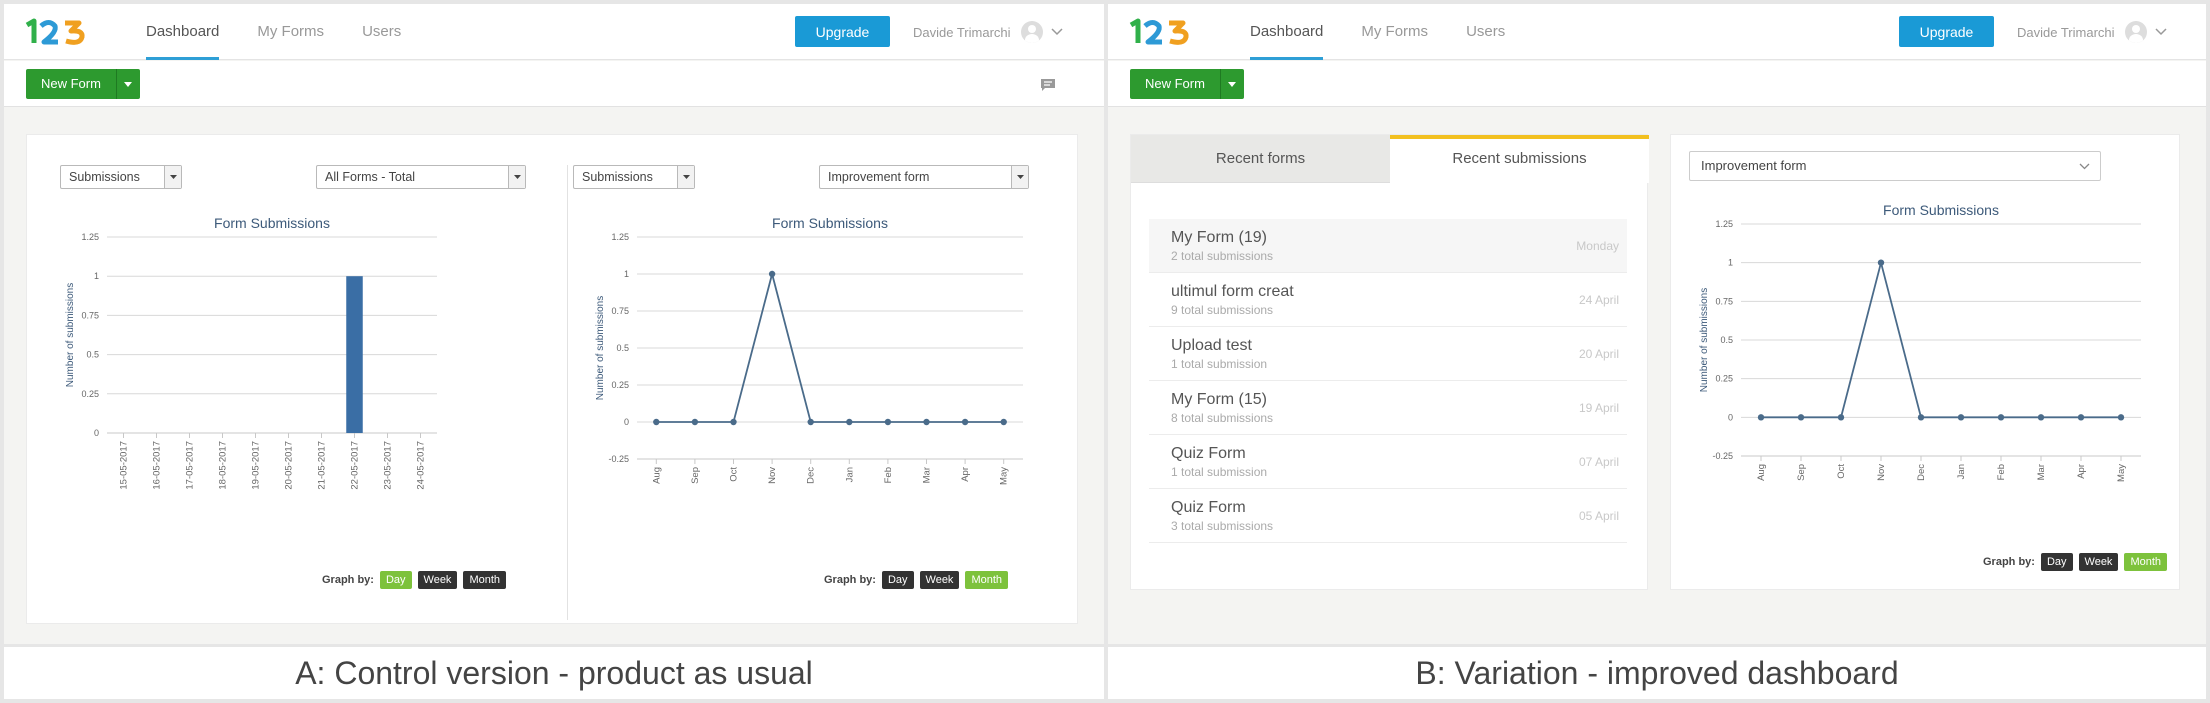 The width and height of the screenshot is (2210, 703). I want to click on list-item: Quiz Form 1 total submission 07 April, so click(1388, 462).